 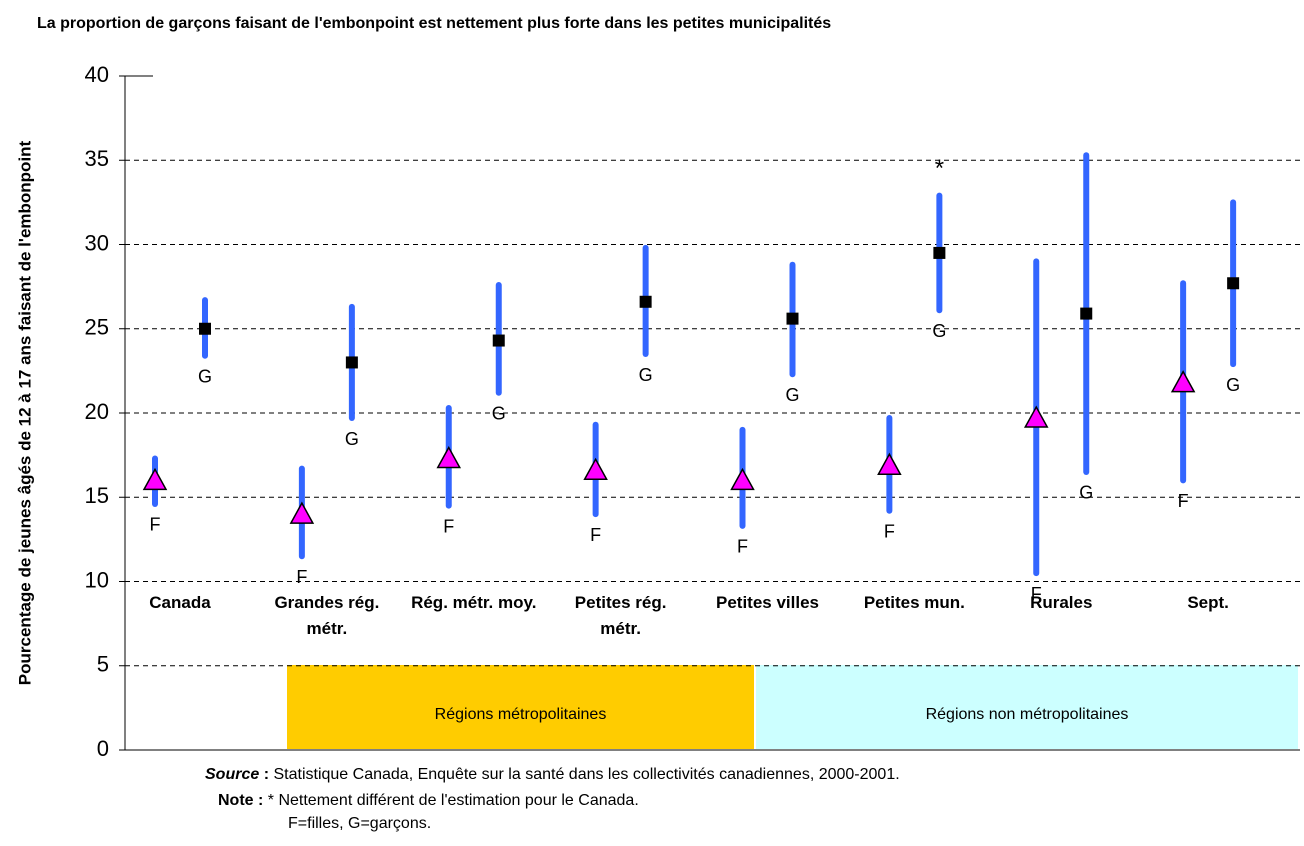 What do you see at coordinates (232, 774) in the screenshot?
I see `source-label: Source` at bounding box center [232, 774].